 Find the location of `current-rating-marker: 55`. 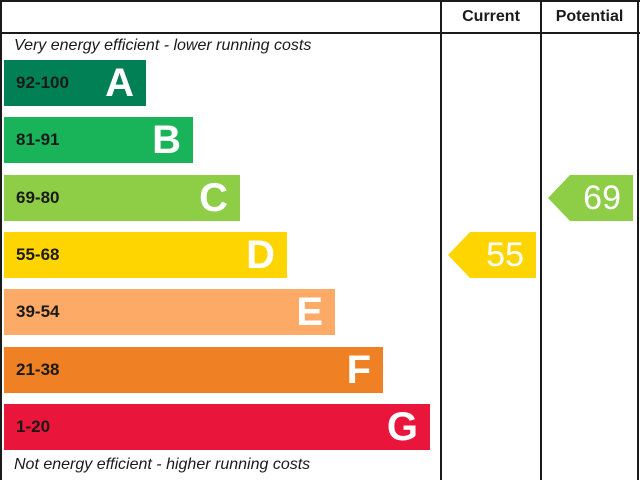

current-rating-marker: 55 is located at coordinates (492, 254).